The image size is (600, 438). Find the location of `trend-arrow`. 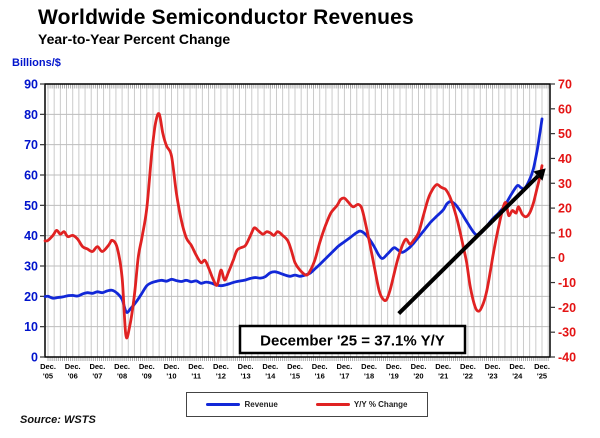

trend-arrow is located at coordinates (471, 241).